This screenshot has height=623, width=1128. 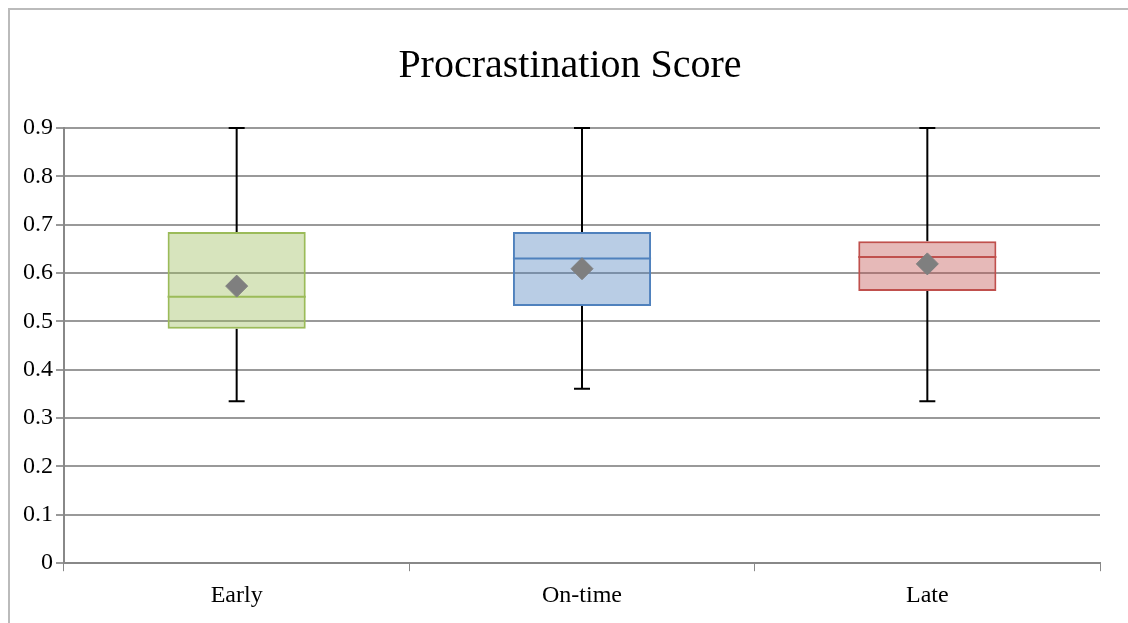 What do you see at coordinates (927, 593) in the screenshot?
I see `x-tick-label: Late` at bounding box center [927, 593].